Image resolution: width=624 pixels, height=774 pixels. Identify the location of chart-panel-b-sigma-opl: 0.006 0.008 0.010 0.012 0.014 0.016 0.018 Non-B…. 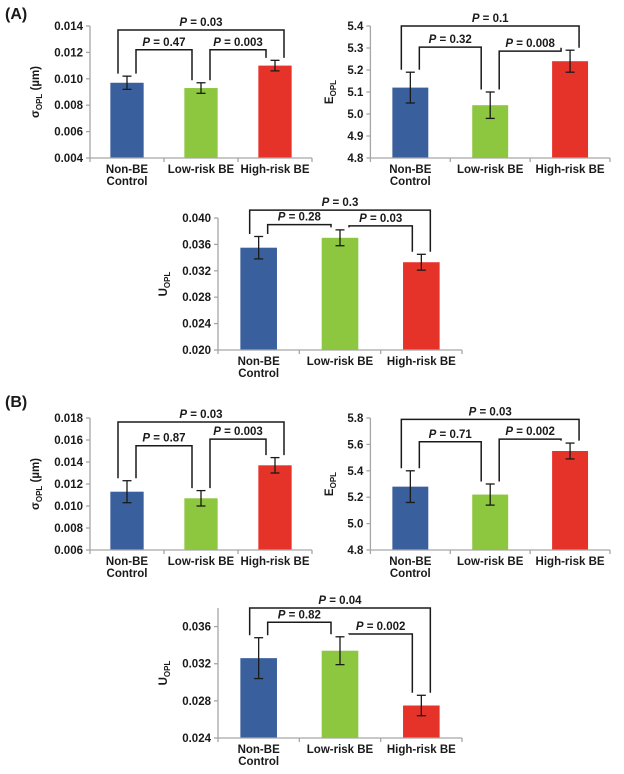
(174, 490).